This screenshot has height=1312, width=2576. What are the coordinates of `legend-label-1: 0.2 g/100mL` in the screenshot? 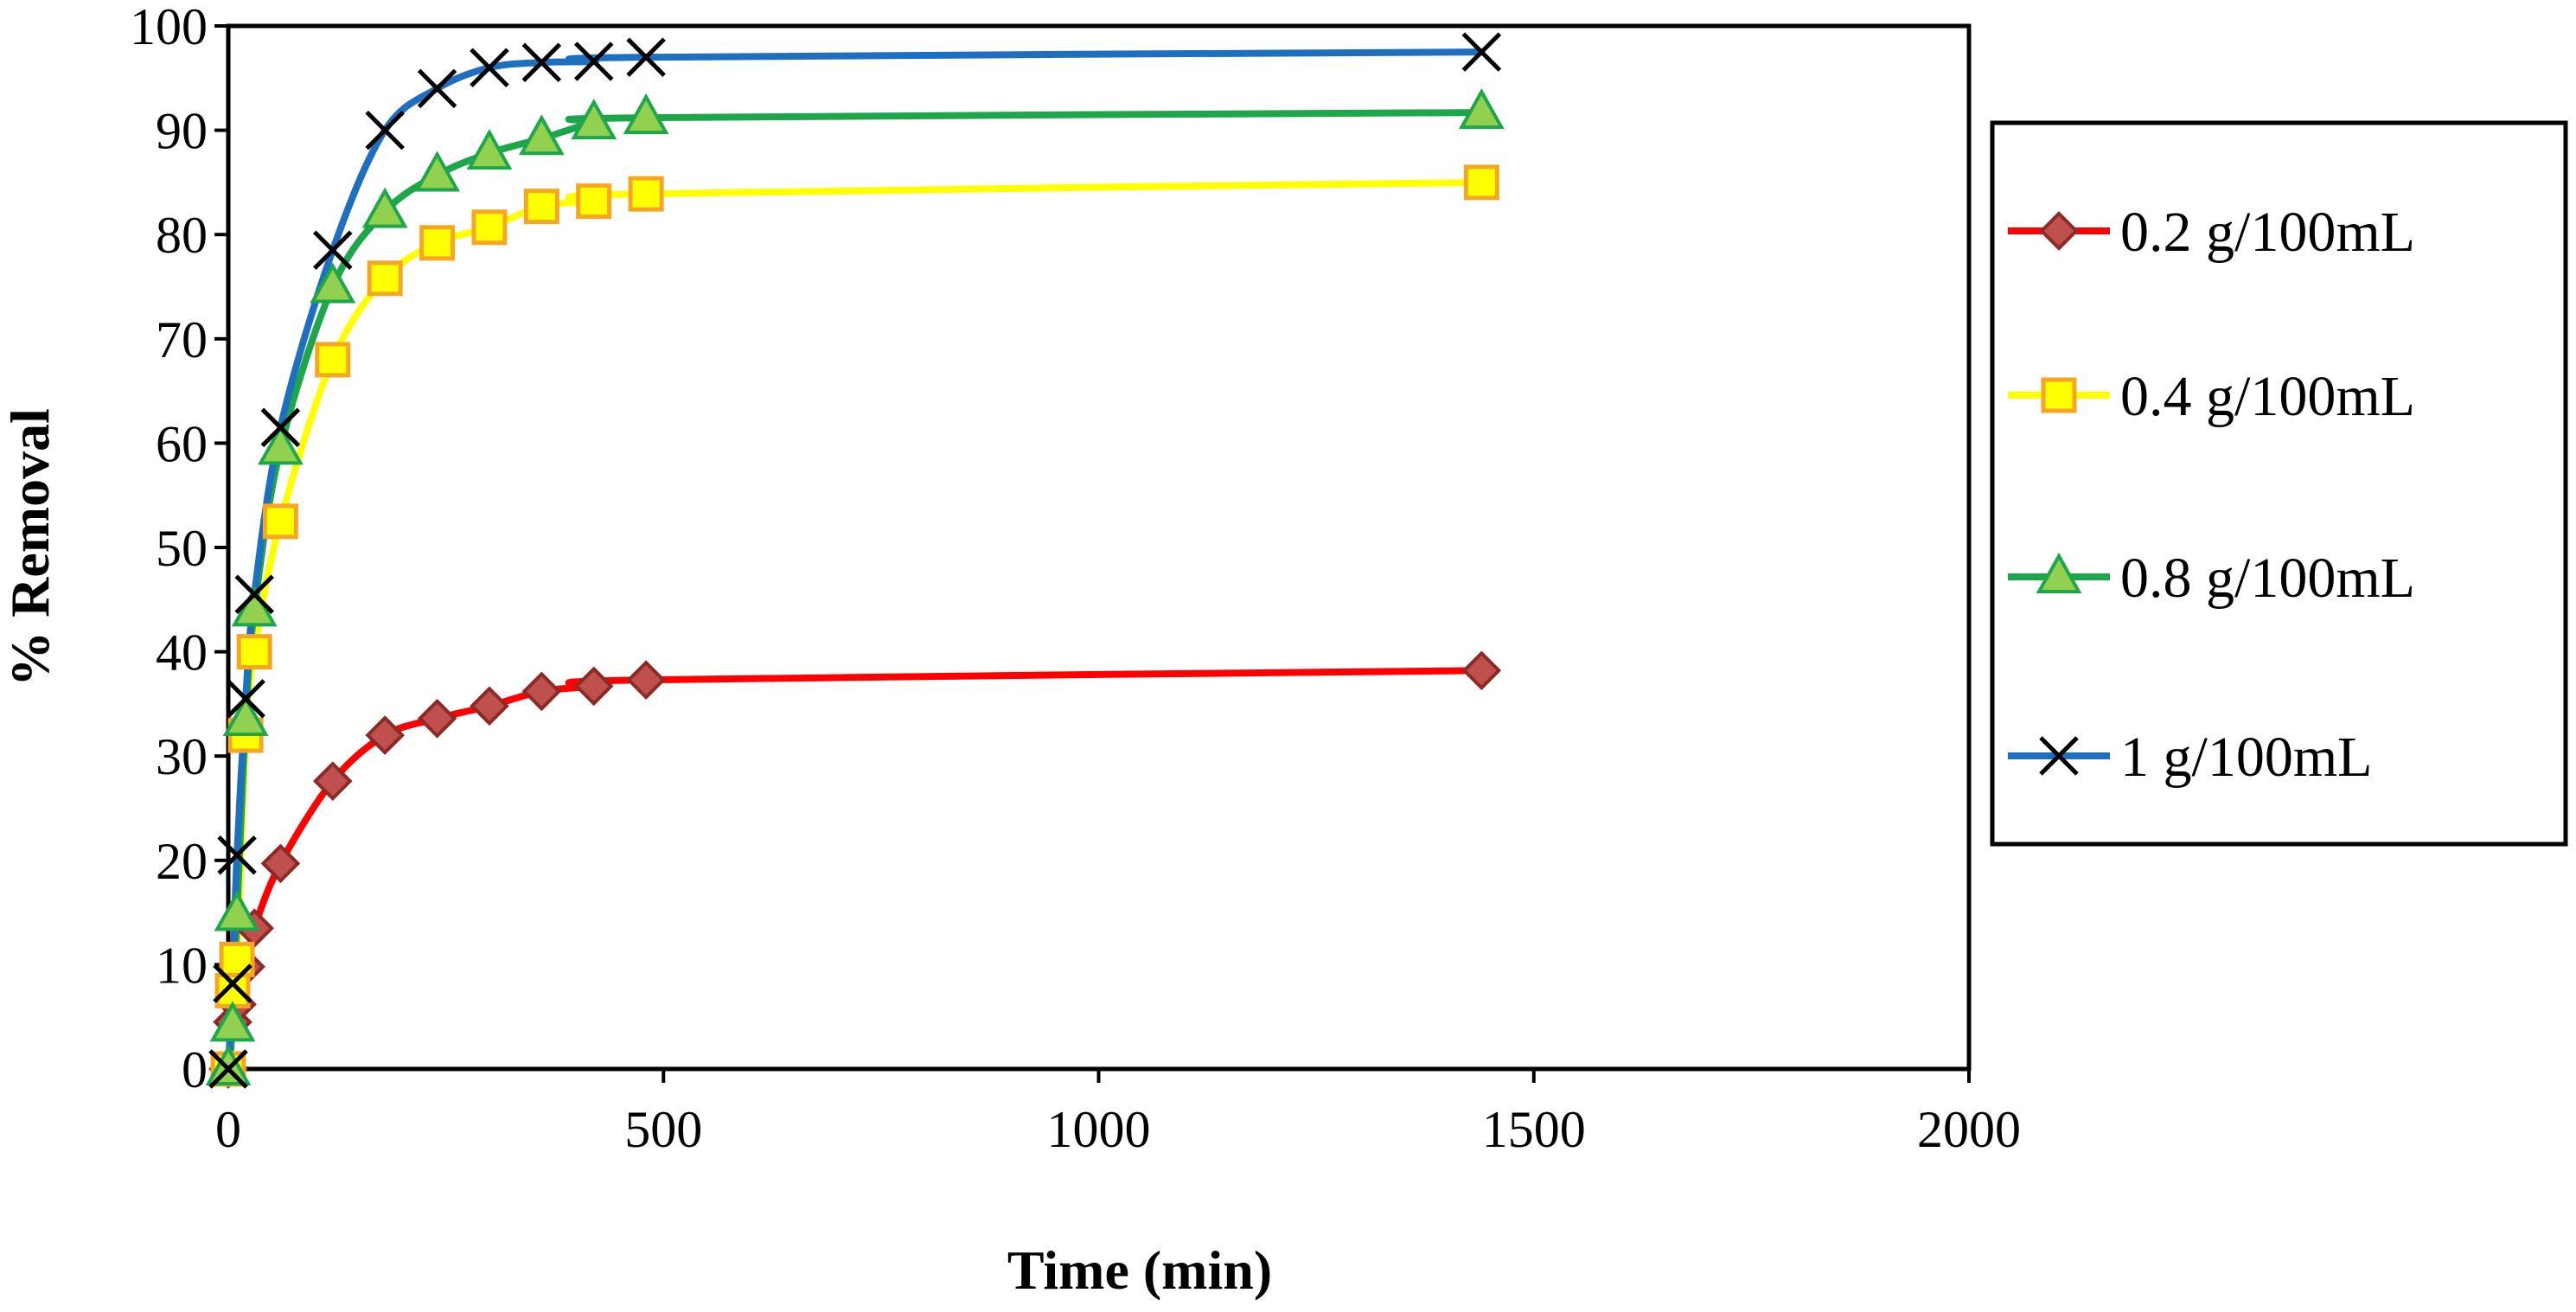 It's located at (2268, 232).